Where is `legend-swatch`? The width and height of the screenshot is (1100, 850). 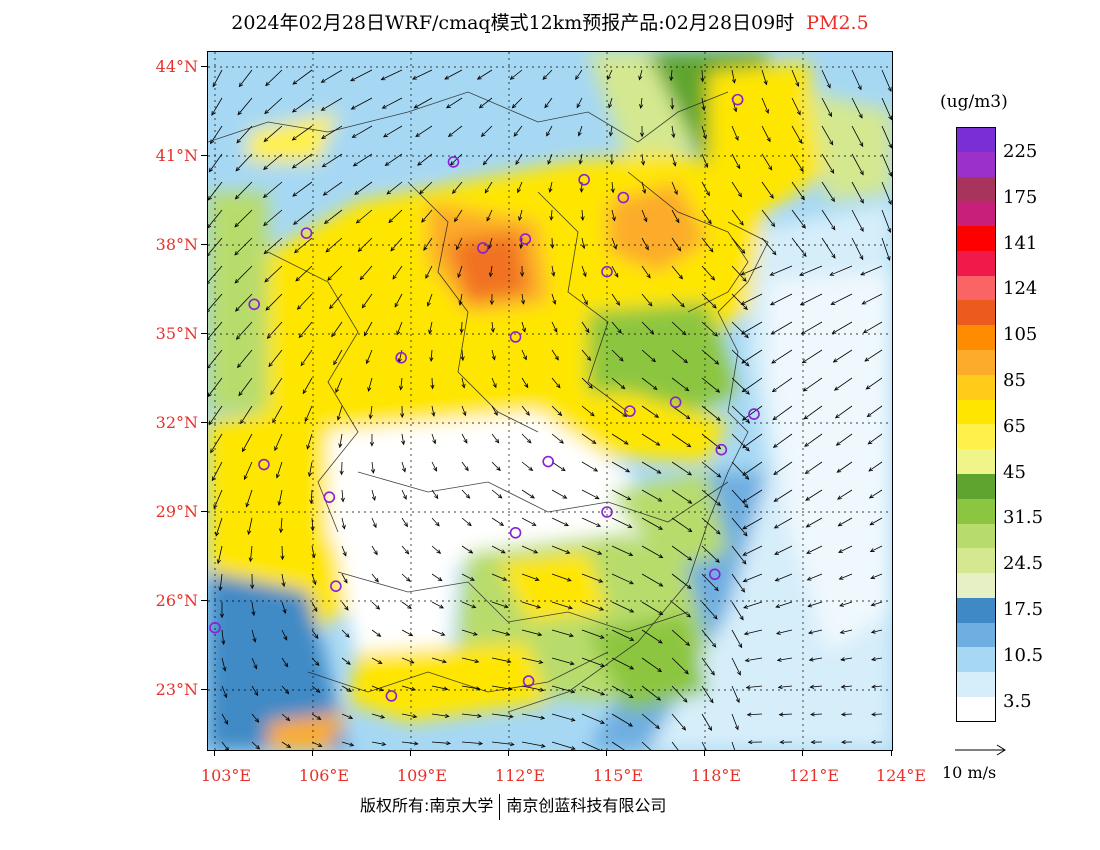 legend-swatch is located at coordinates (976, 338).